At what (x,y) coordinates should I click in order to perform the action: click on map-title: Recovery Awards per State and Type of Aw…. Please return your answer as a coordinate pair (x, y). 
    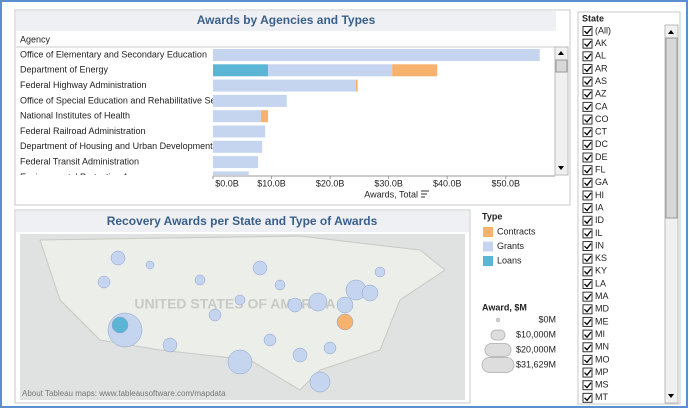
    Looking at the image, I should click on (242, 221).